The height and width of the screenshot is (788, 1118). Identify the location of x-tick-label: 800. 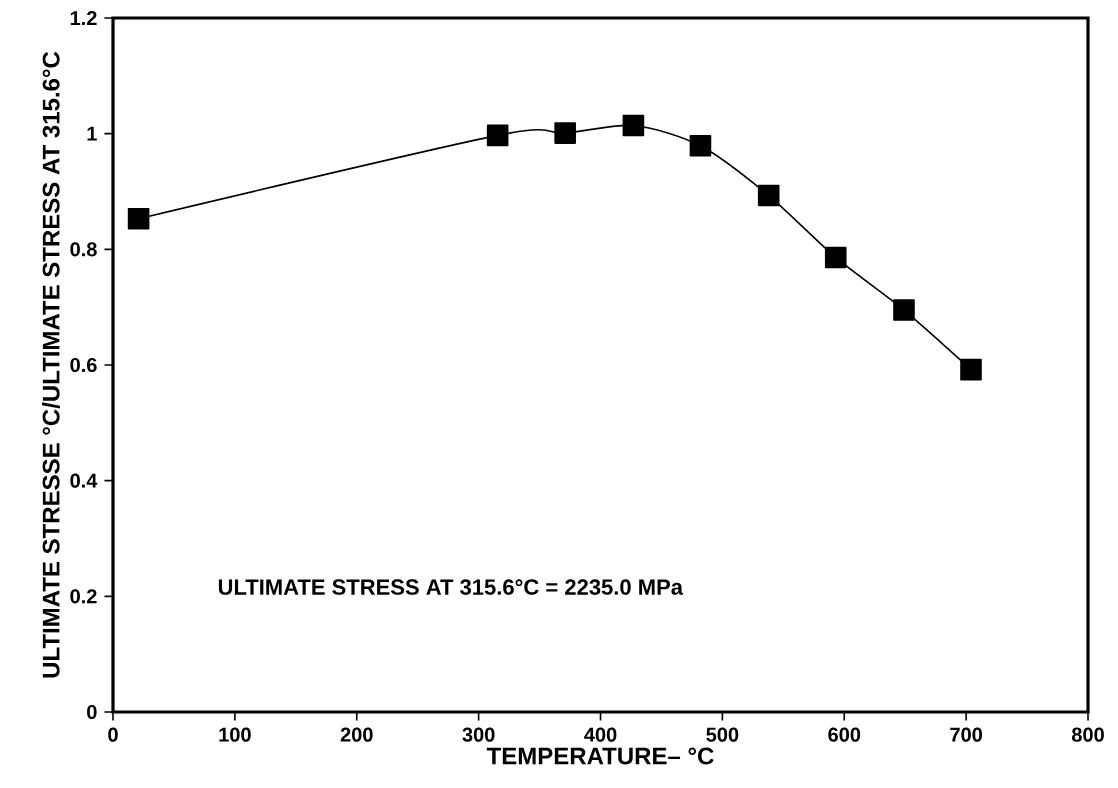
(1087, 734).